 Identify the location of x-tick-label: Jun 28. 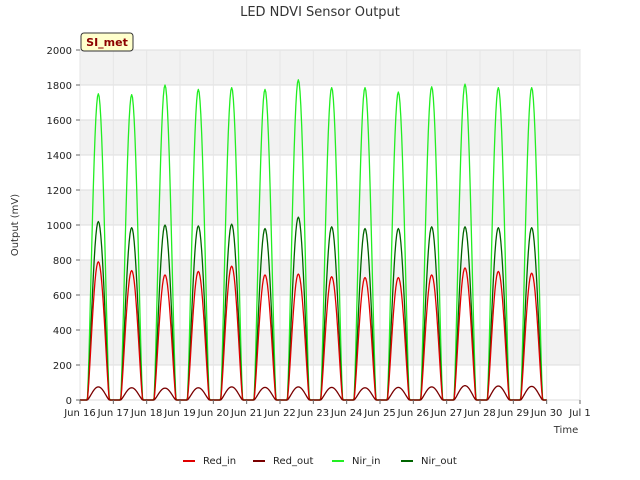
(479, 413).